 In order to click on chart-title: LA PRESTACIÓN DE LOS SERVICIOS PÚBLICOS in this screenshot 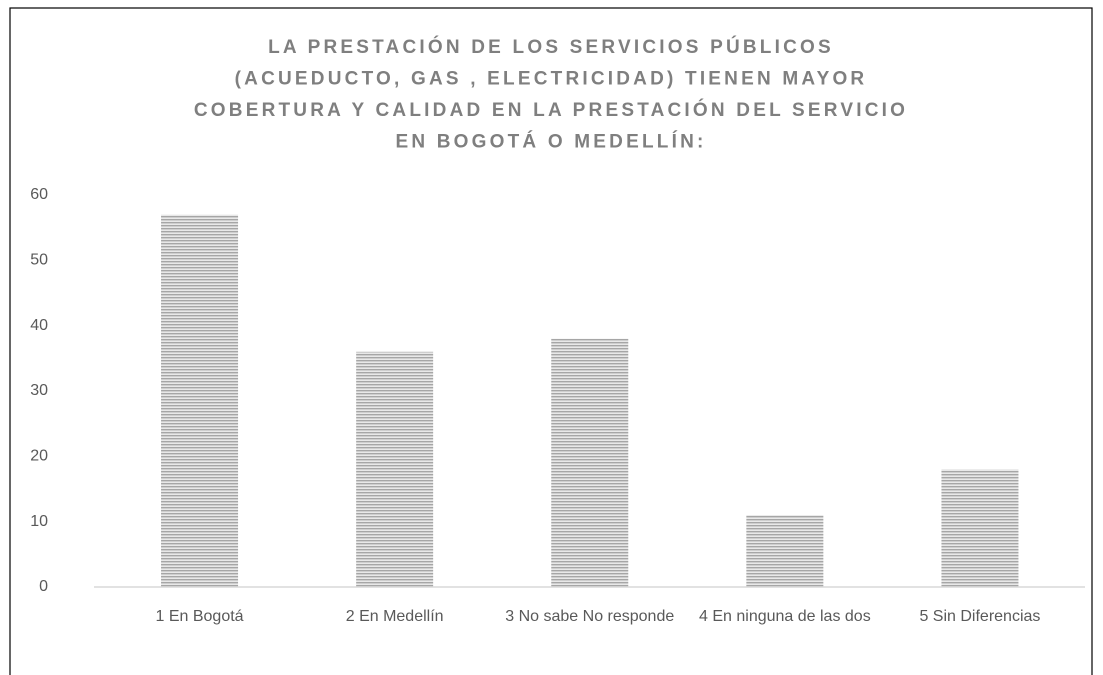, I will do `click(551, 47)`.